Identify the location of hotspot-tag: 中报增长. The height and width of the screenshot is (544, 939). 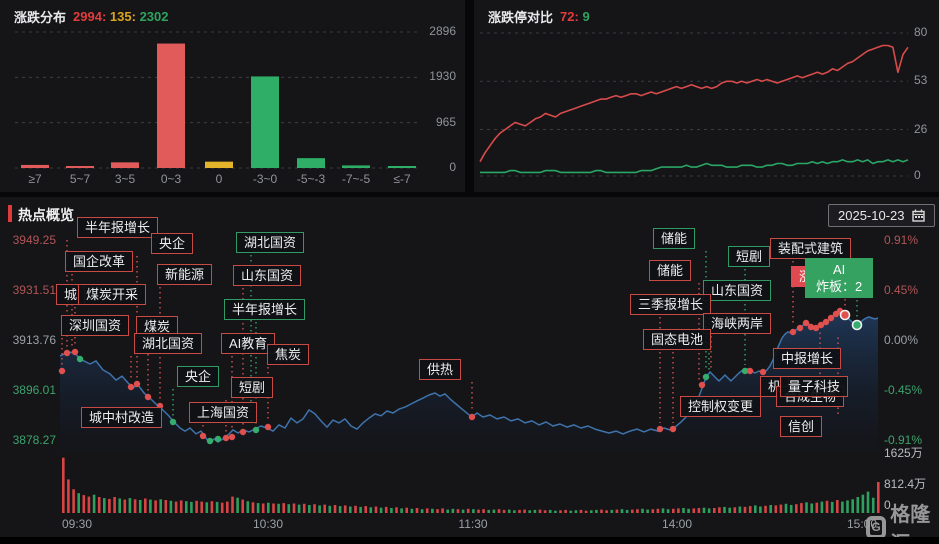
(807, 358).